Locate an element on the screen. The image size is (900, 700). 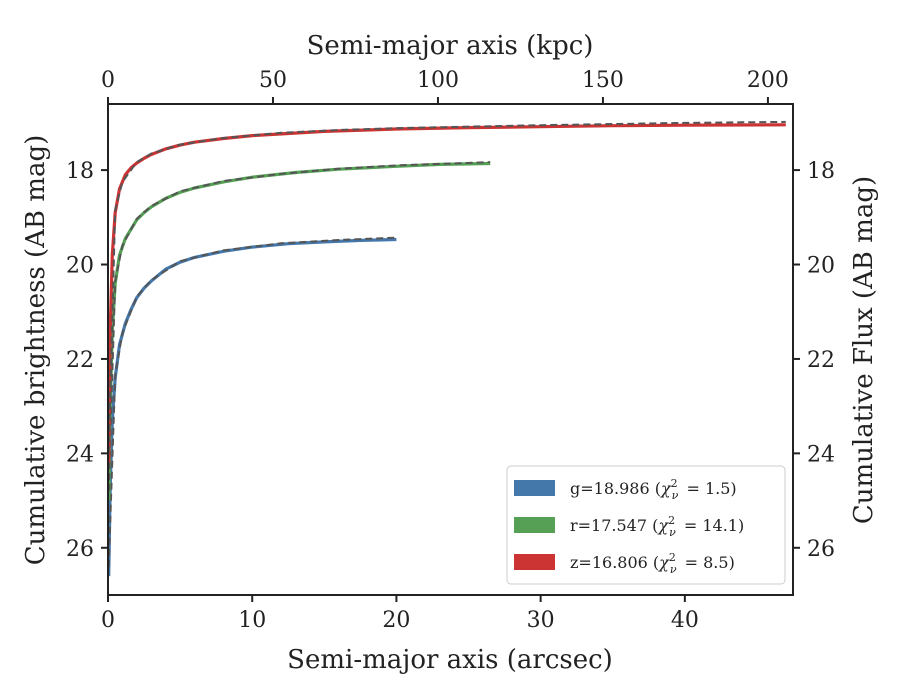
y-tick-label: 26 is located at coordinates (80, 549).